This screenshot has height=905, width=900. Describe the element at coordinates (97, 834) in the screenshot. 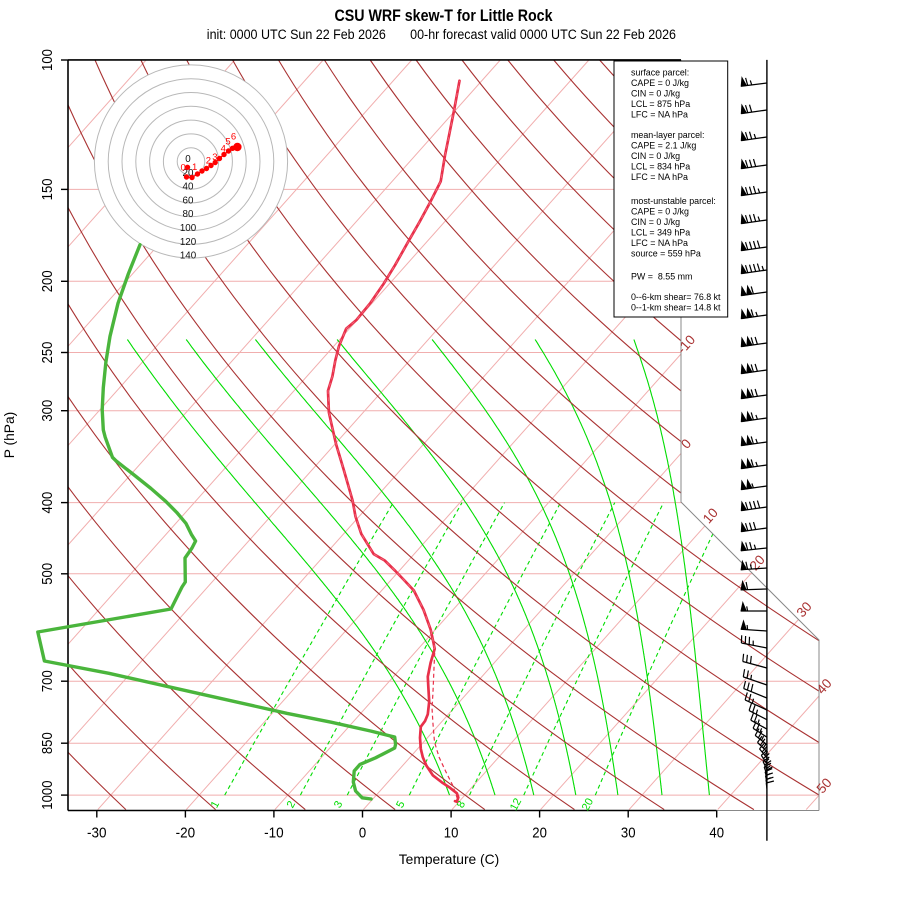

I see `svg-text: -30` at that location.